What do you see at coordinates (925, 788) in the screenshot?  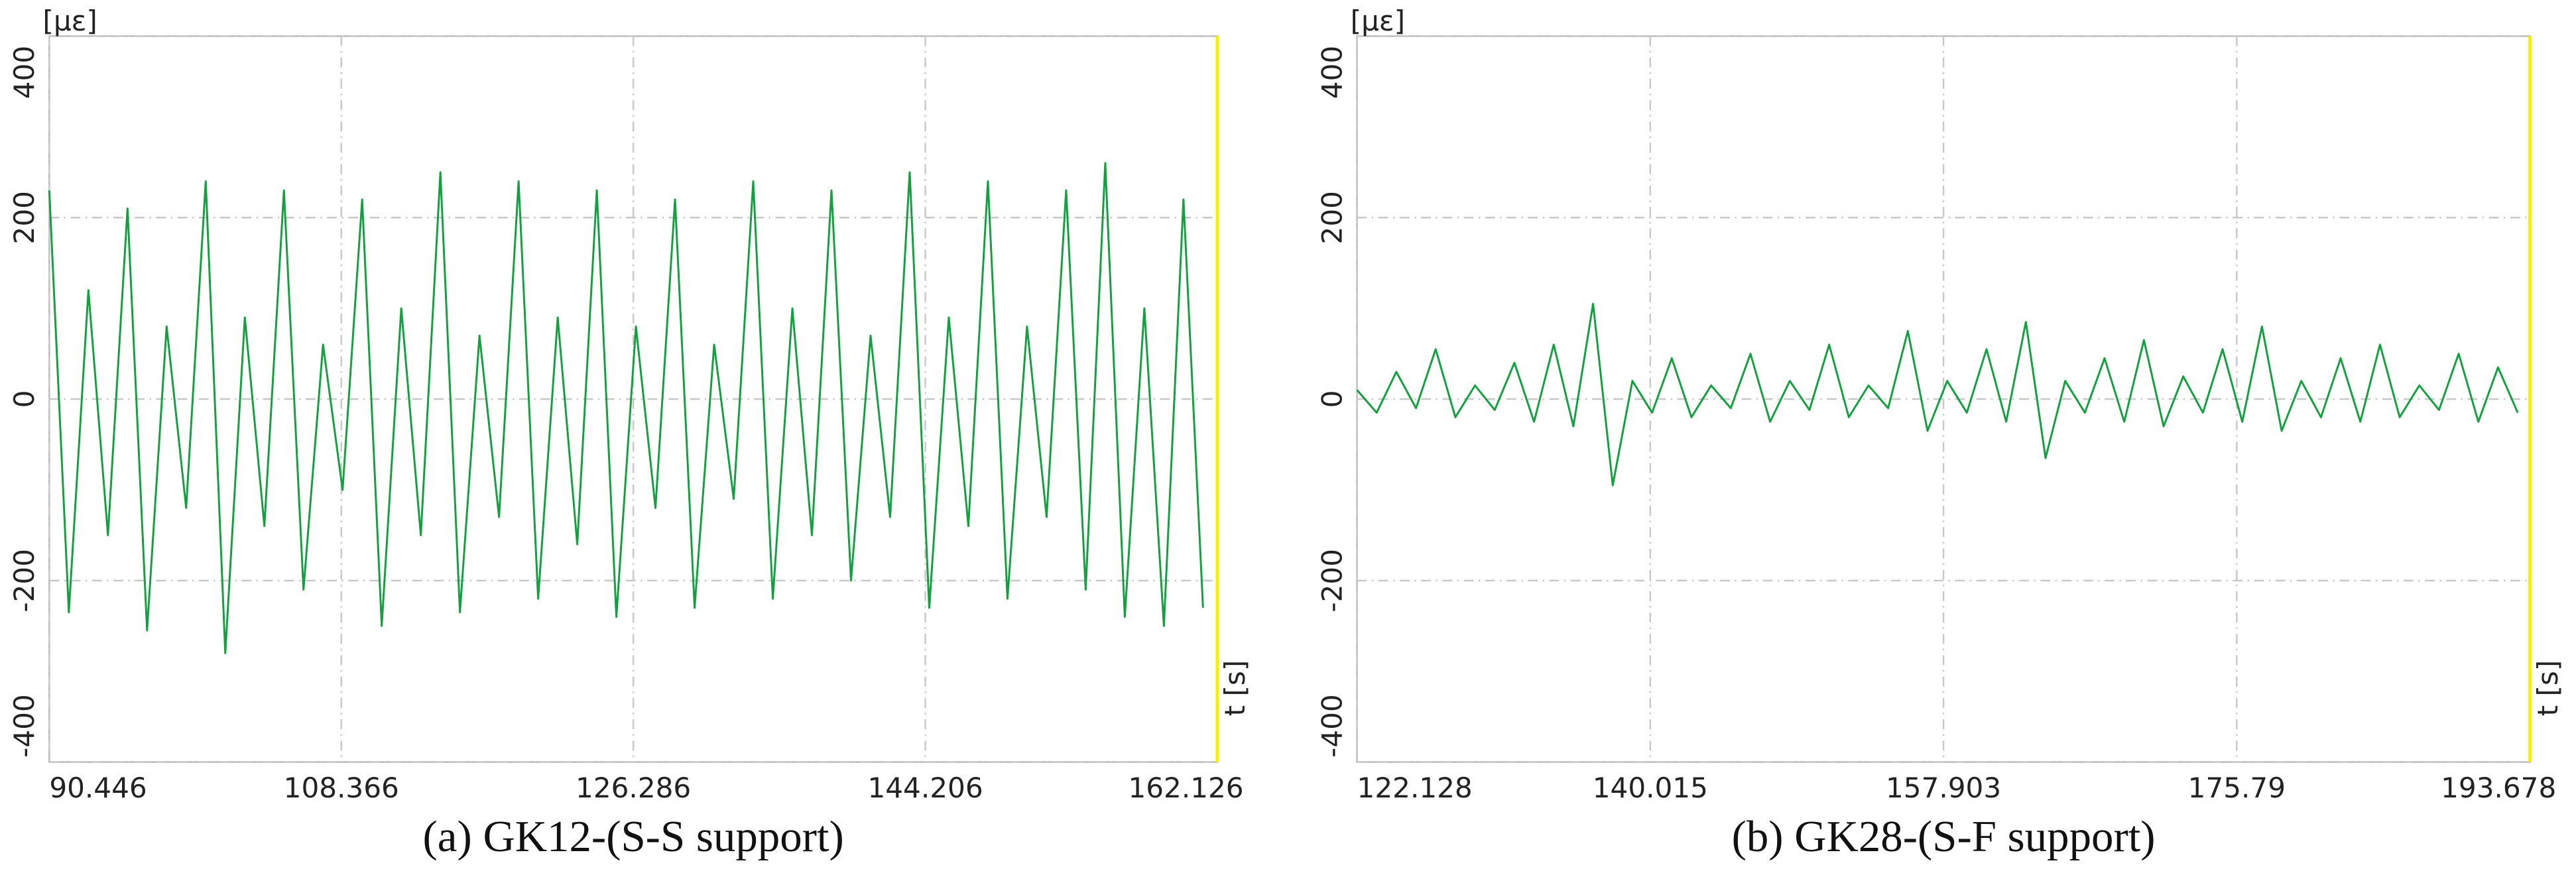 I see `x-tick-label: 144.206` at bounding box center [925, 788].